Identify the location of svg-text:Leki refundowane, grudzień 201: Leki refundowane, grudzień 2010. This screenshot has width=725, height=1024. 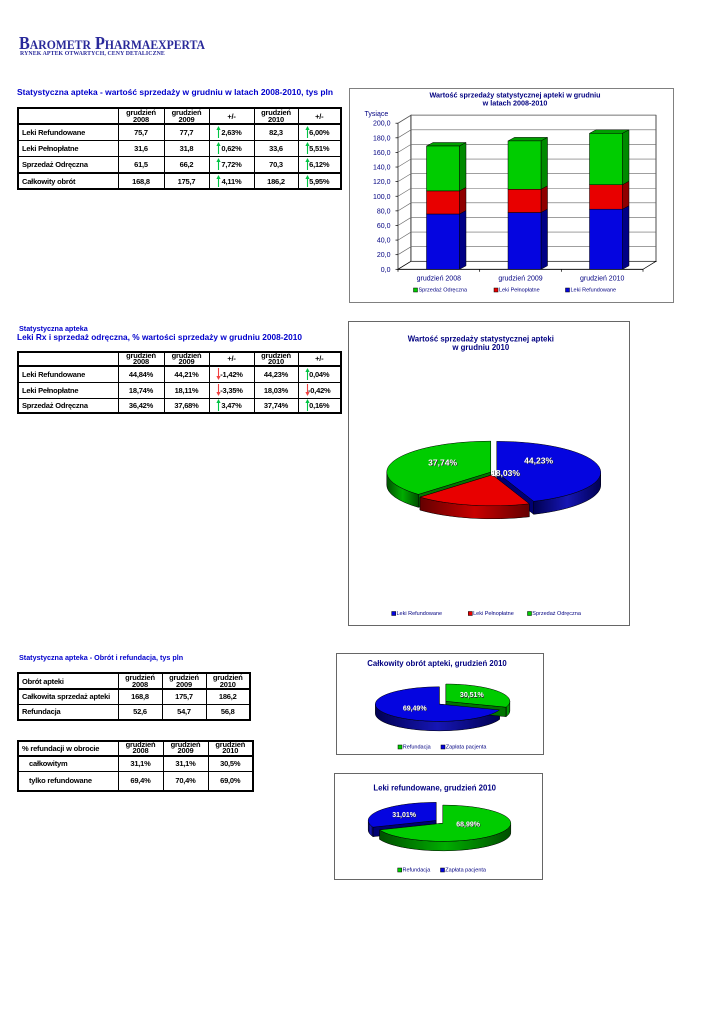
(434, 787).